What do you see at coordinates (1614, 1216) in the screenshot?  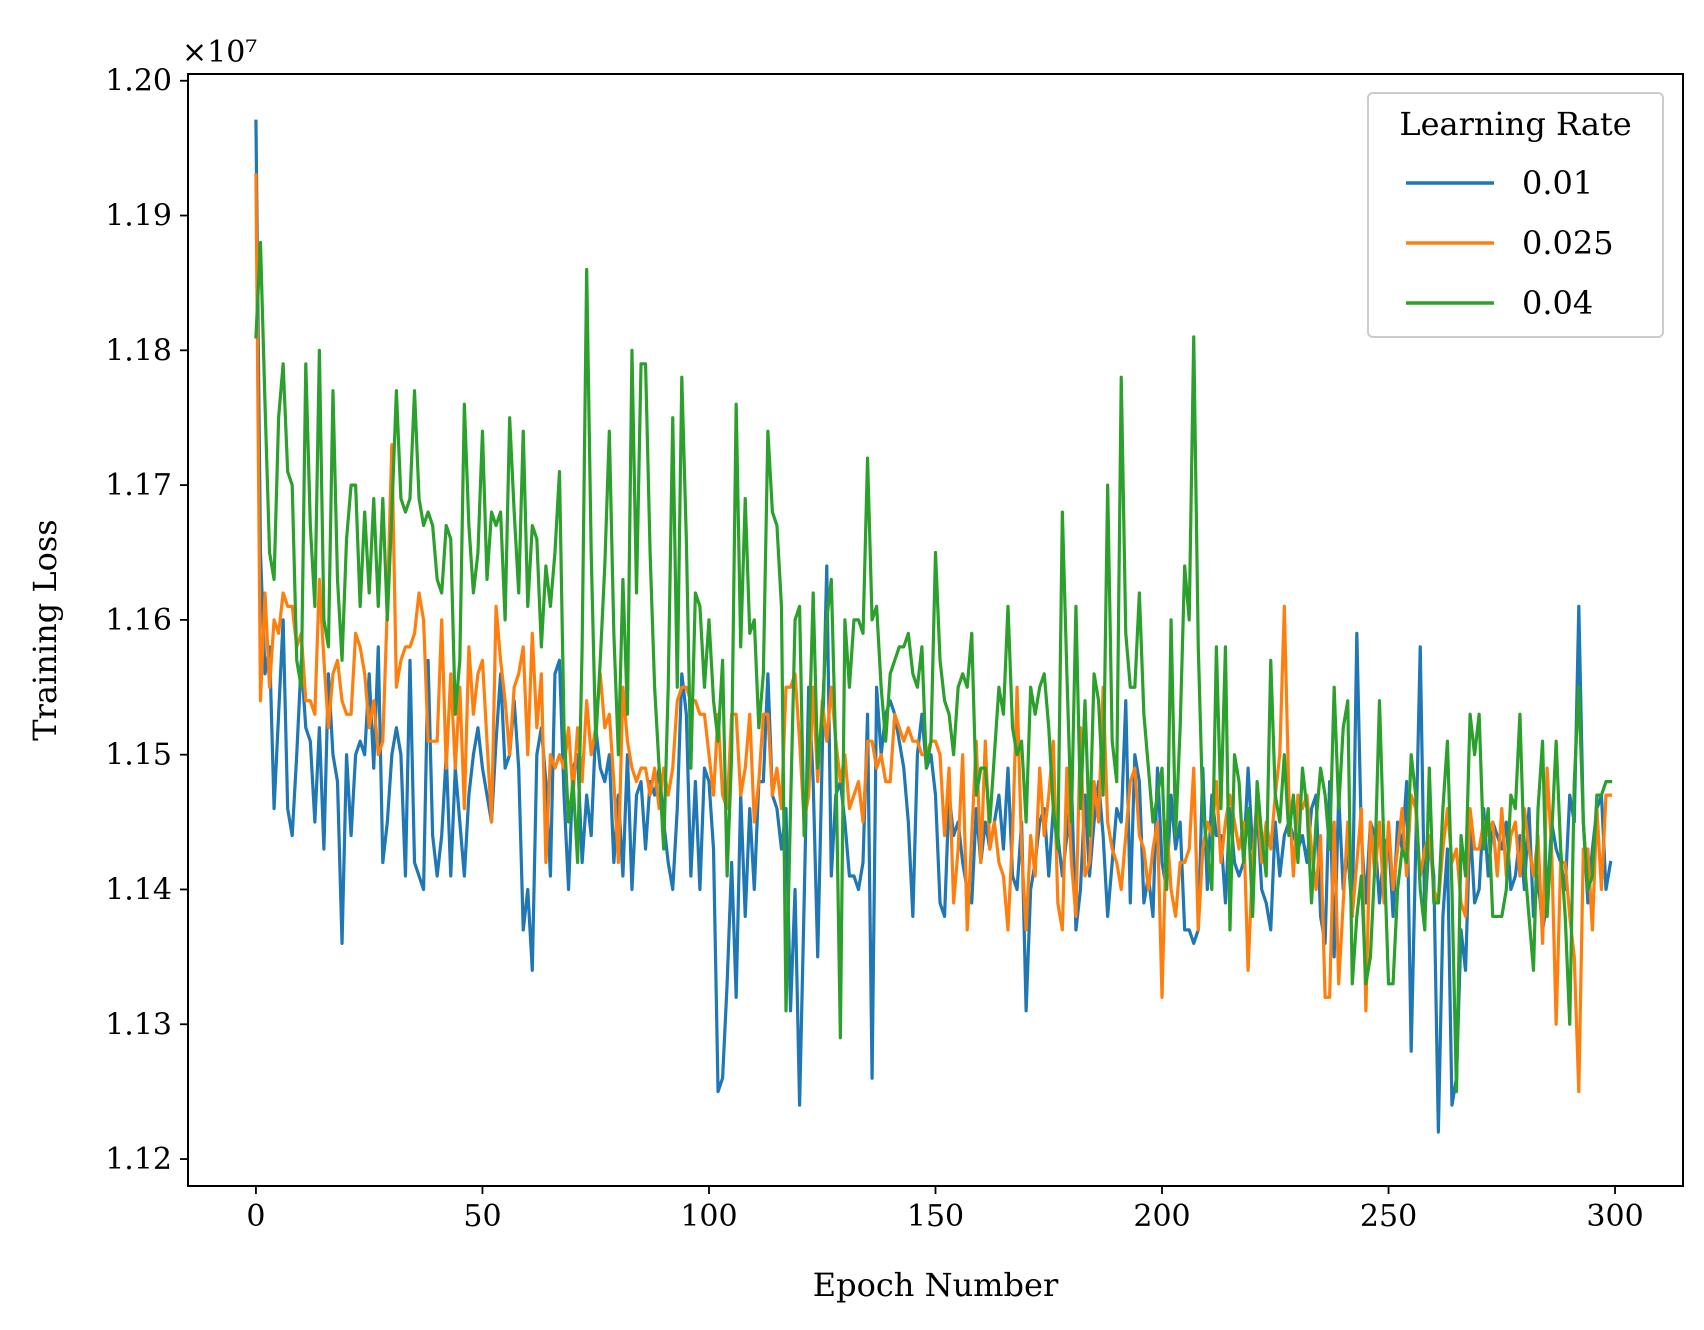 I see `x-tick-label: 300` at bounding box center [1614, 1216].